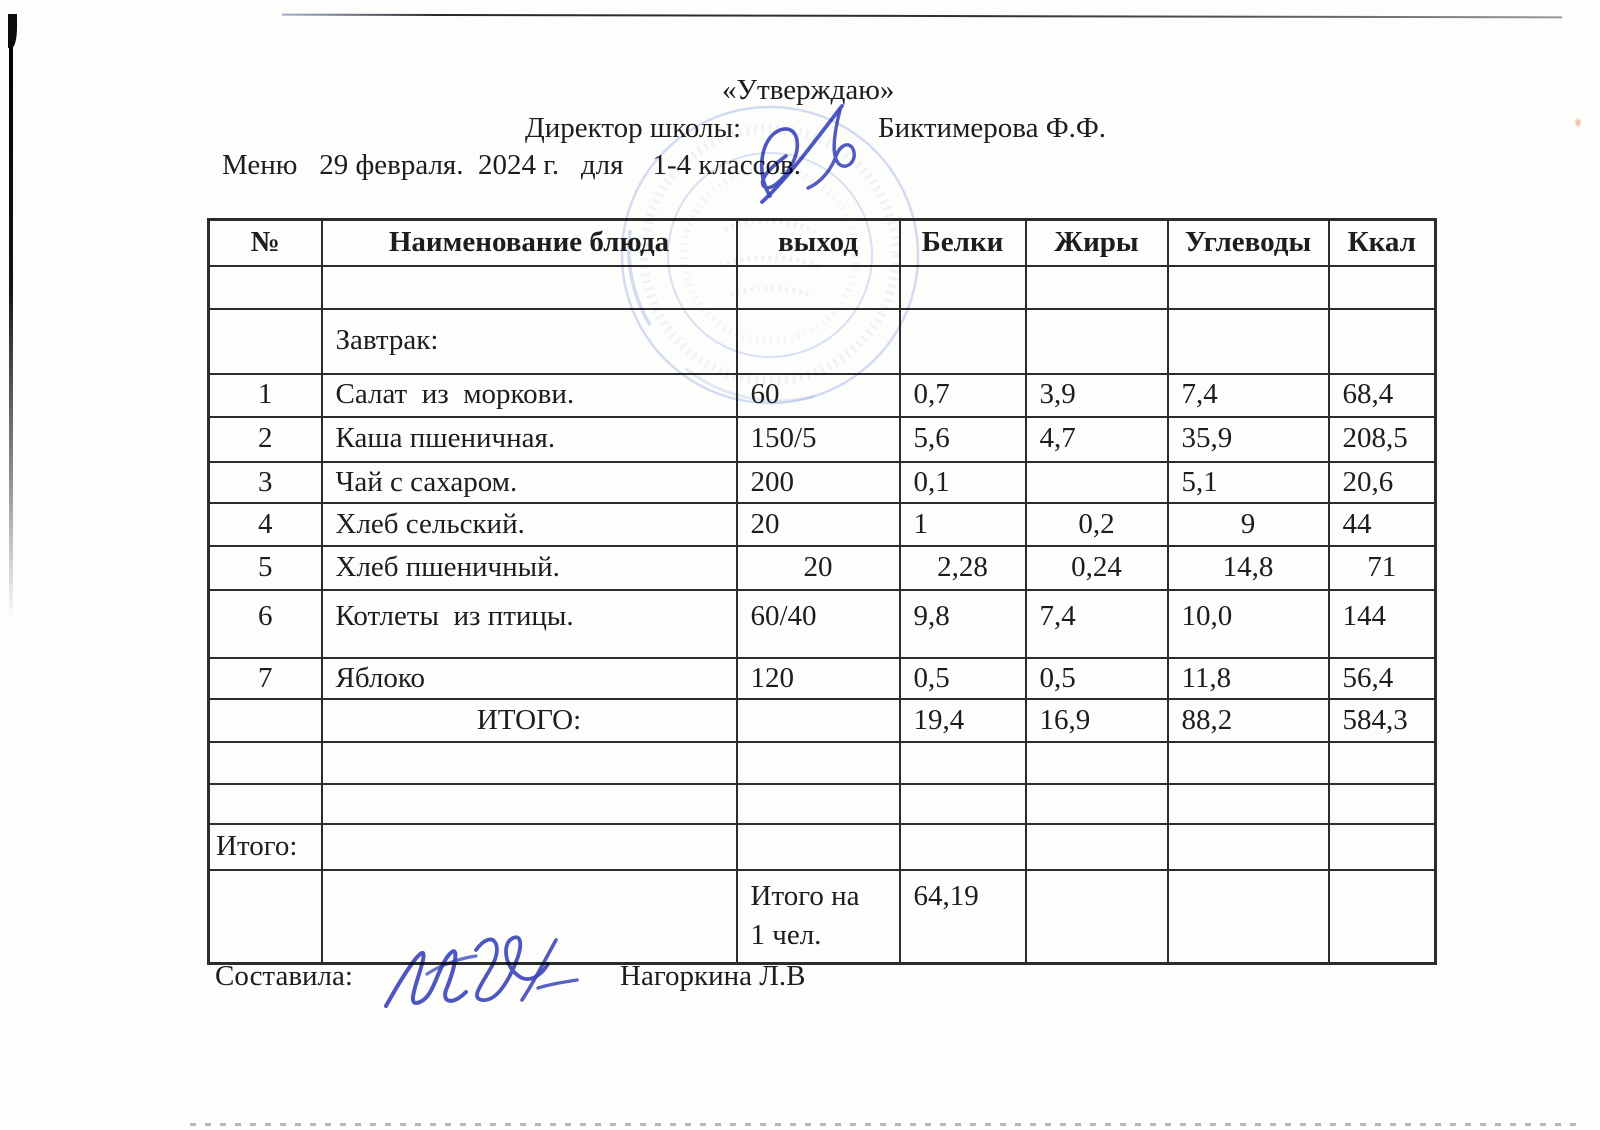 The width and height of the screenshot is (1600, 1130). What do you see at coordinates (818, 678) in the screenshot?
I see `output-cell: 120` at bounding box center [818, 678].